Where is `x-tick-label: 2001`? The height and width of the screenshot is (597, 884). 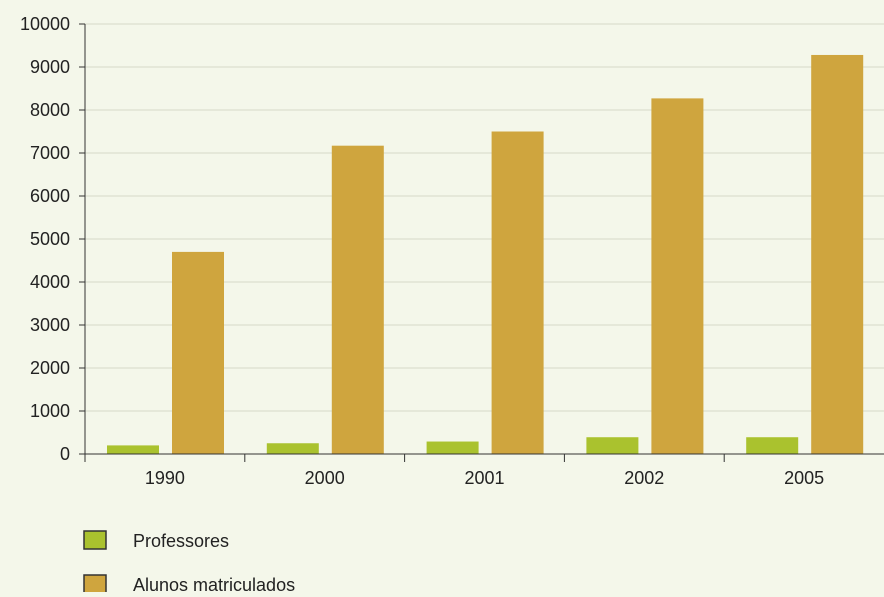 x-tick-label: 2001 is located at coordinates (484, 478).